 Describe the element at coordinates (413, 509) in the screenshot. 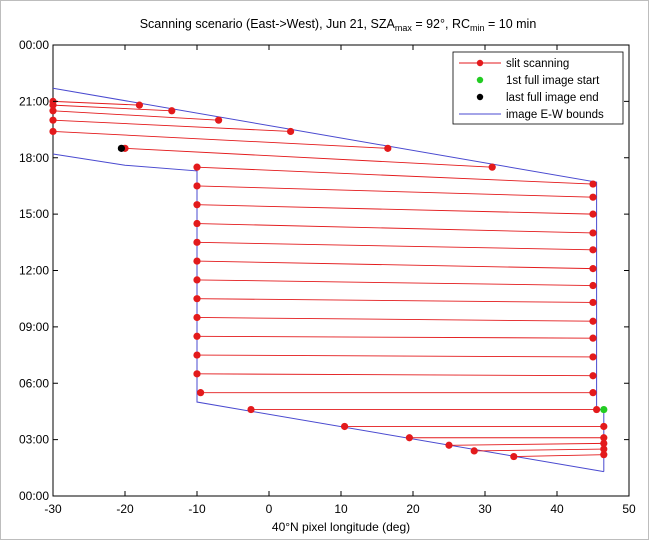

I see `x-tick-label: 20` at that location.